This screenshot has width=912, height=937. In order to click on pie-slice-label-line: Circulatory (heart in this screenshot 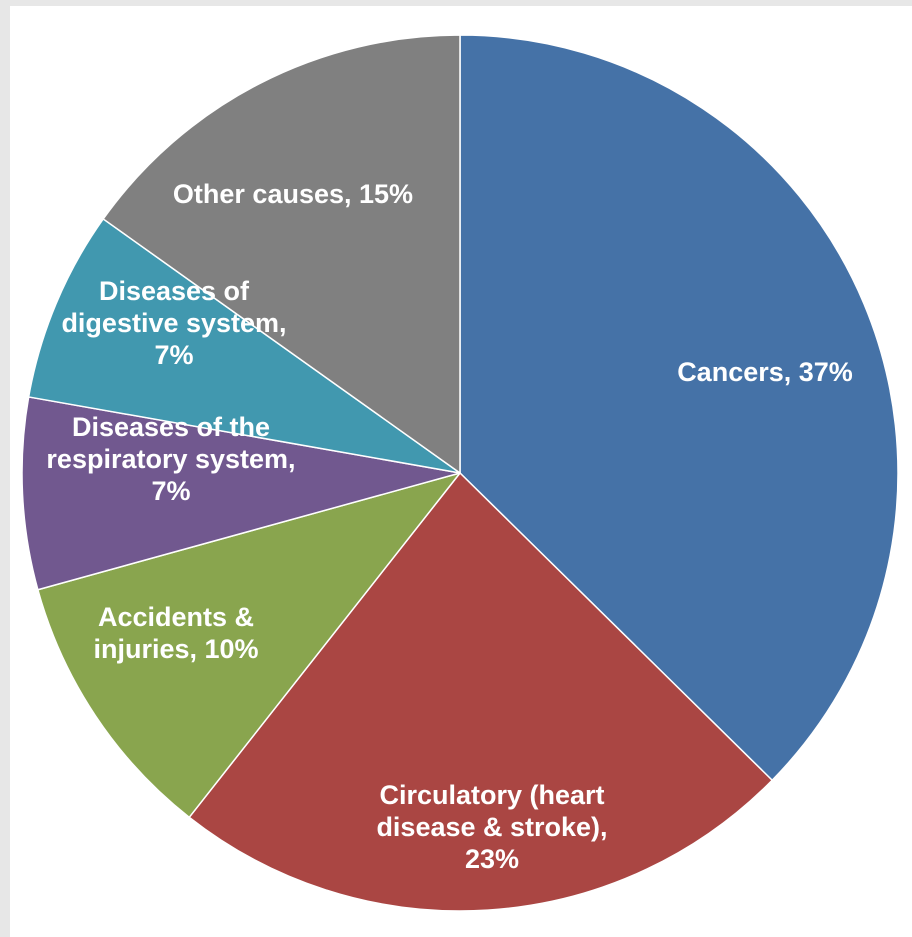, I will do `click(491, 795)`.